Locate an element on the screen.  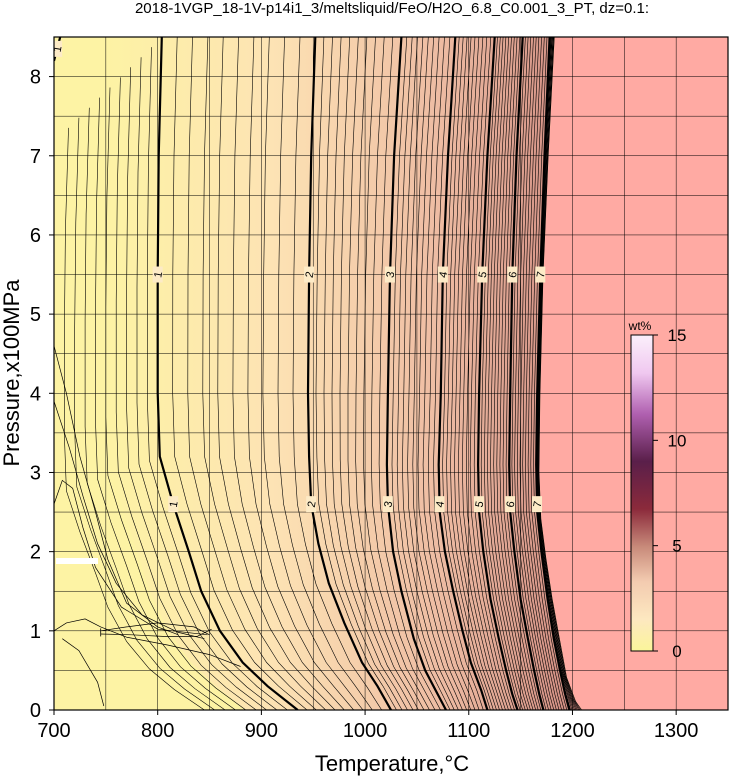
colorbar-tick-label: 0 is located at coordinates (676, 651).